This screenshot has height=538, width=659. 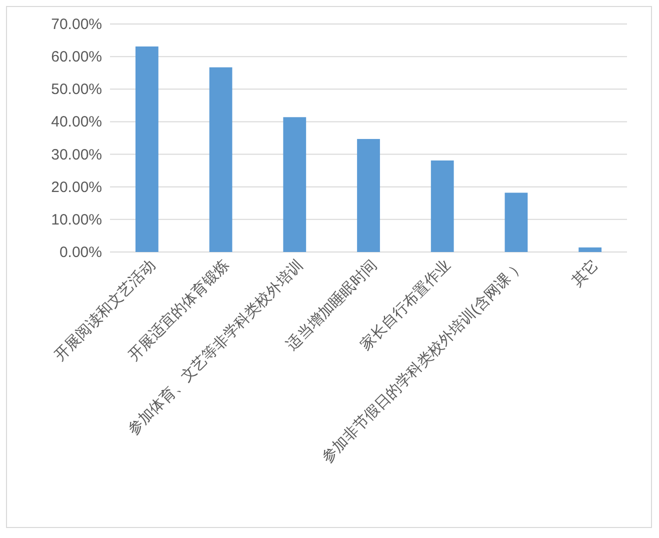 I want to click on y-tick-label: 70.00%, so click(x=76, y=24).